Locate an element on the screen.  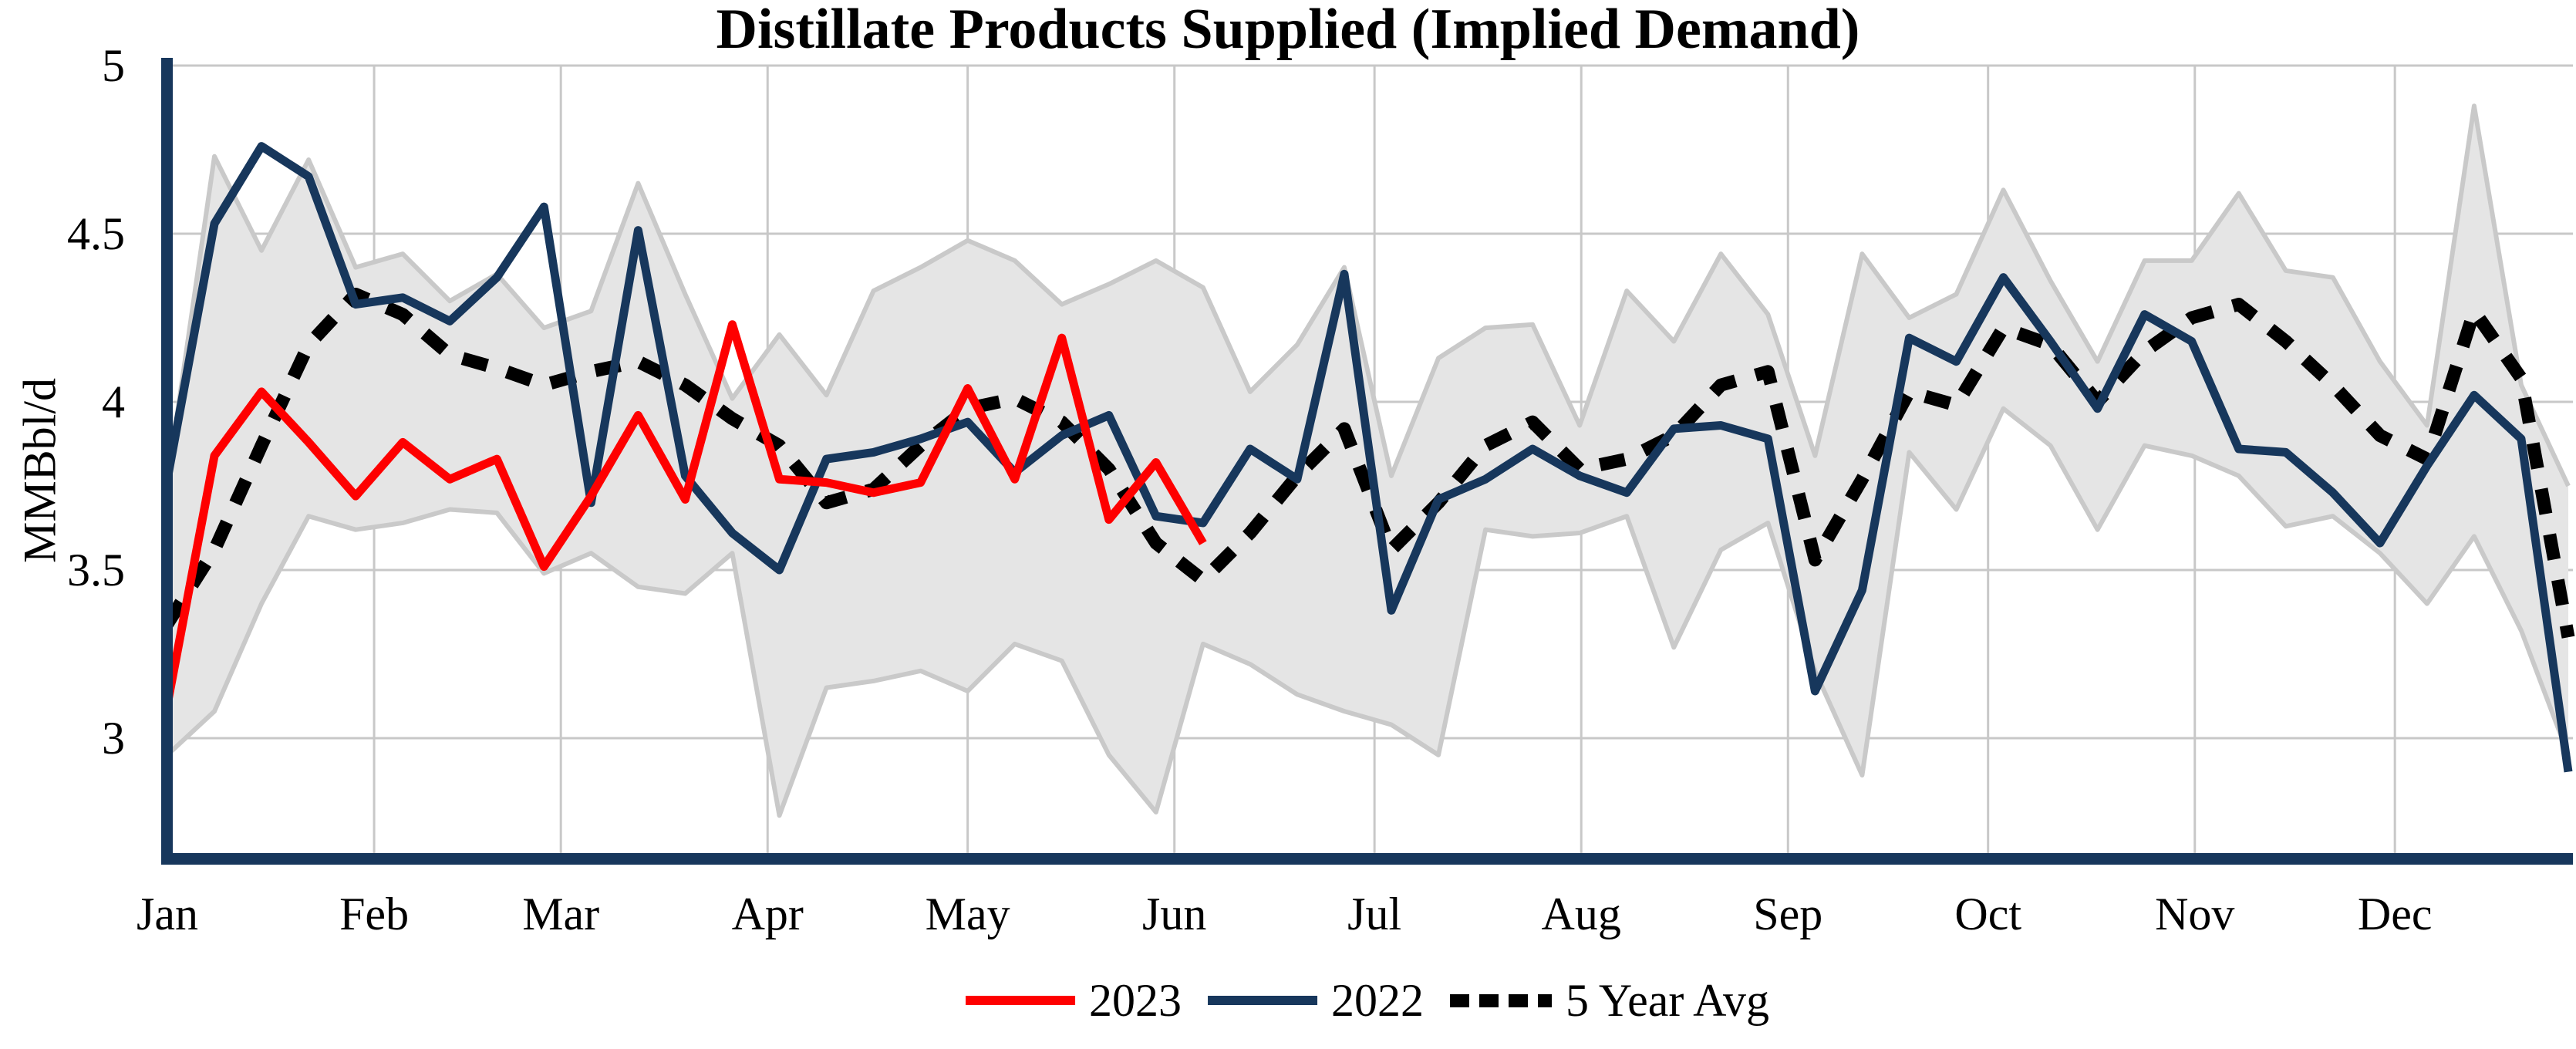
y-tick-label: 3.5 is located at coordinates (96, 570).